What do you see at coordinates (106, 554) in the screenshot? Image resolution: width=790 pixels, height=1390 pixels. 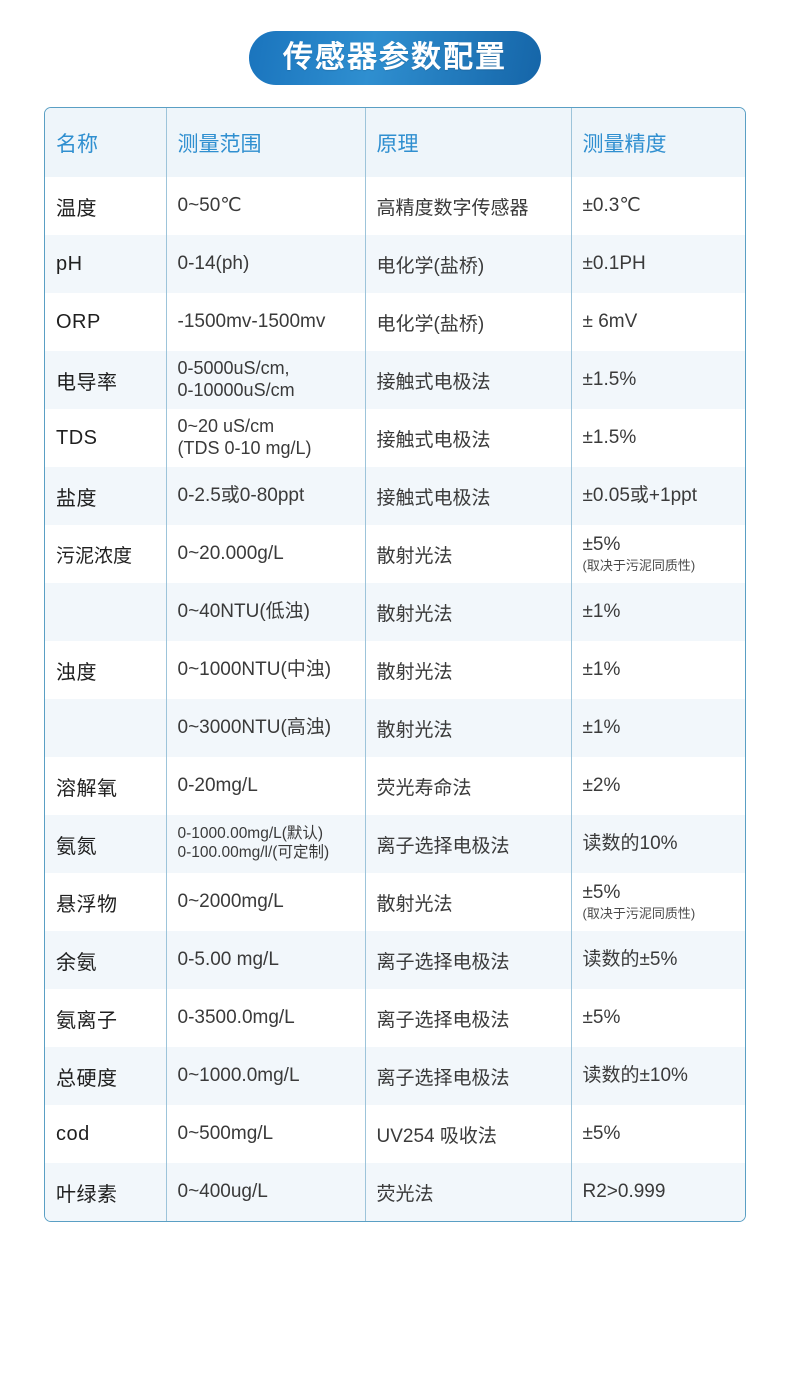 I see `cell-parameter-name: 污泥浓度` at bounding box center [106, 554].